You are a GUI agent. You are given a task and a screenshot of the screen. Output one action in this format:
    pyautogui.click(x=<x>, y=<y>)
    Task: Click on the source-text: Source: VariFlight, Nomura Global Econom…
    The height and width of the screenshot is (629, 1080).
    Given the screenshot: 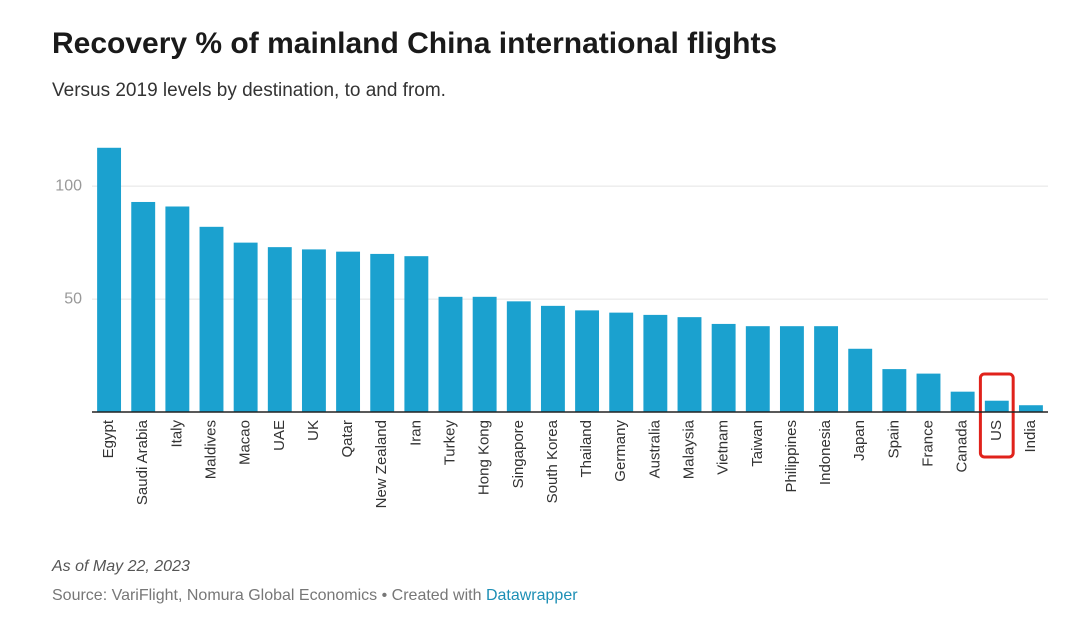 What is the action you would take?
    pyautogui.click(x=266, y=595)
    